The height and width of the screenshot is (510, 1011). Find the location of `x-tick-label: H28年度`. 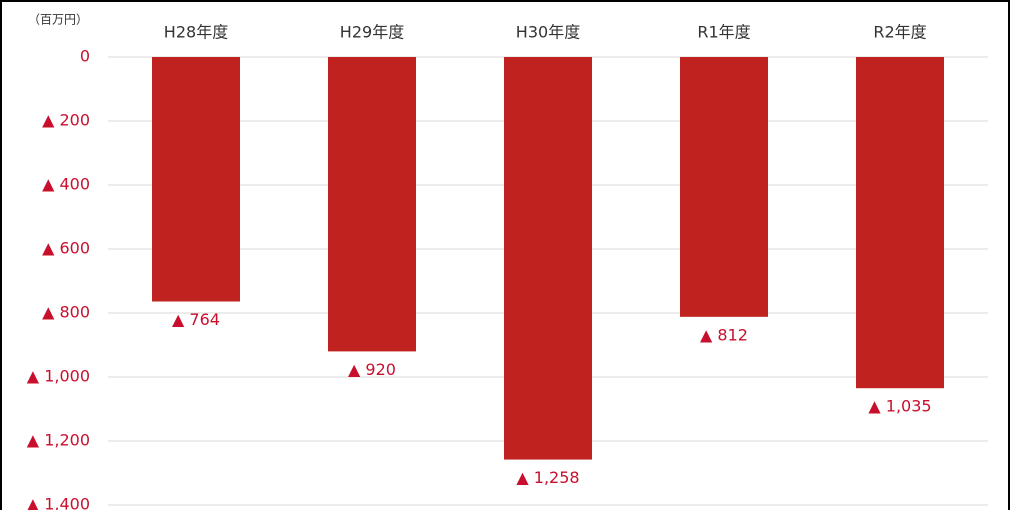

x-tick-label: H28年度 is located at coordinates (196, 32).